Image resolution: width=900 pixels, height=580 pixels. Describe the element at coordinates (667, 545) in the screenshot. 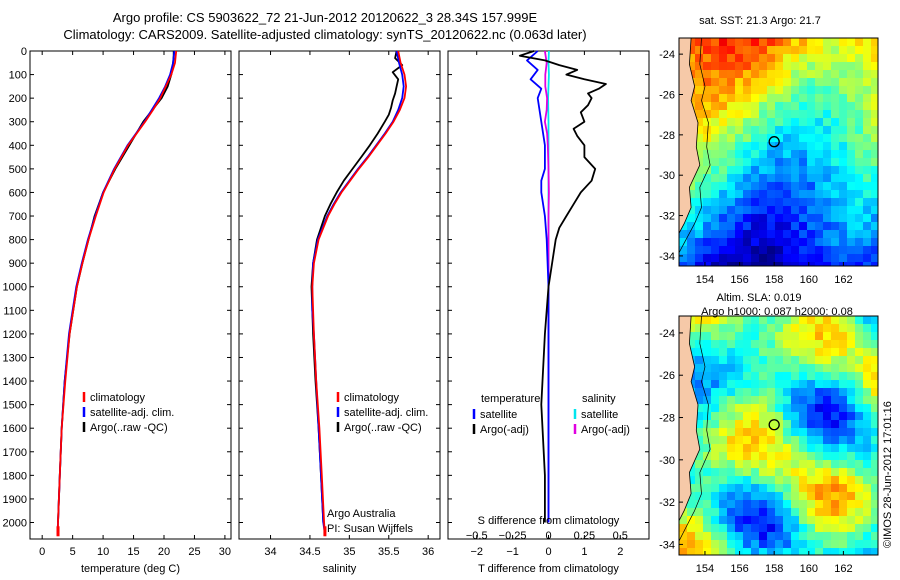

I see `lat-tick-label: -34` at that location.